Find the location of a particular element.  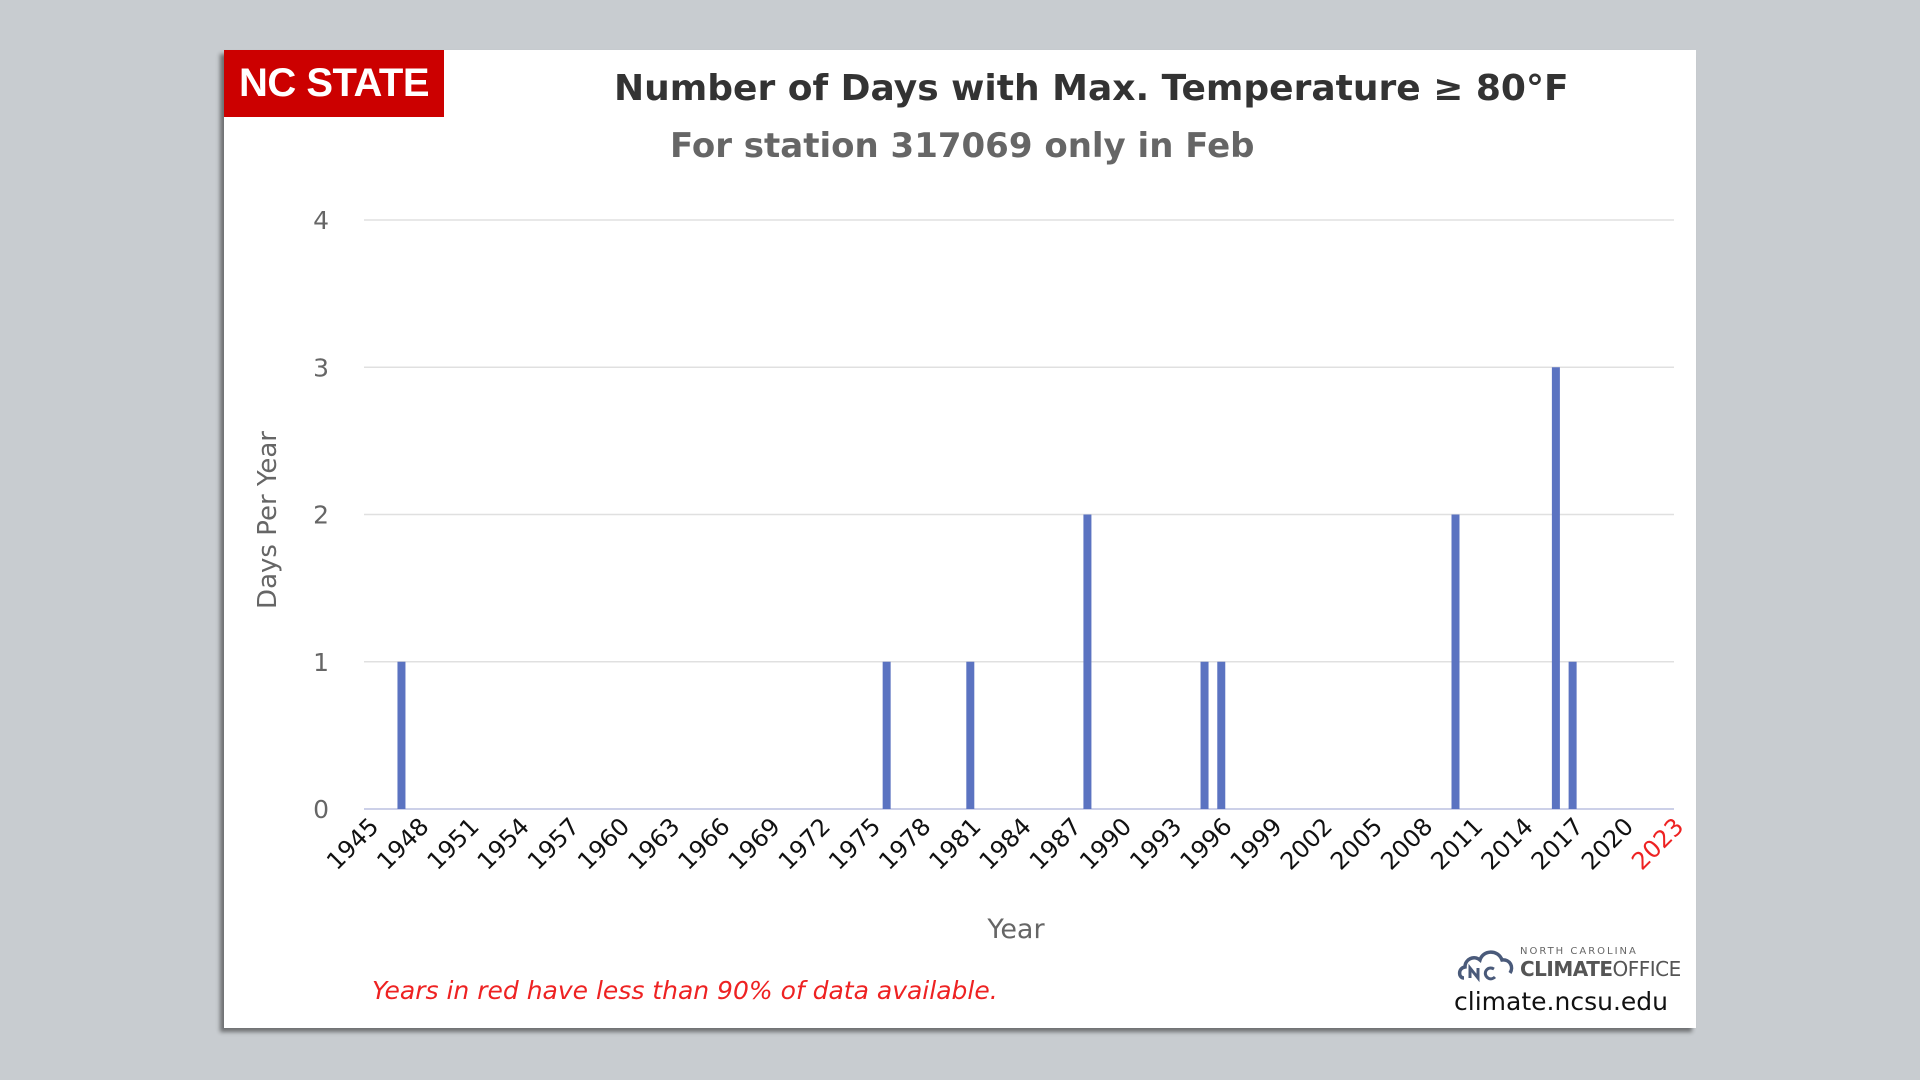

x-tick-label: 2023 is located at coordinates (1657, 843).